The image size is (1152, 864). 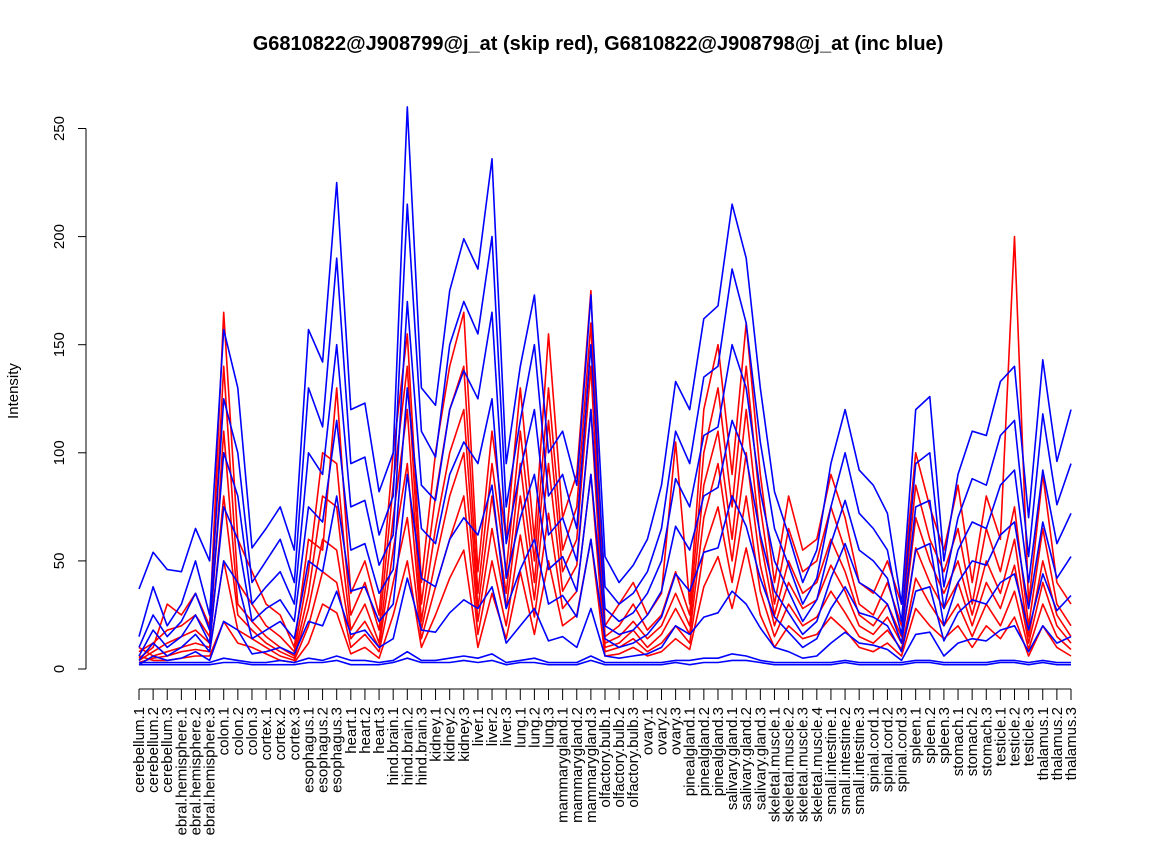 I want to click on x-tick-label: salivary.gland.2, so click(x=746, y=758).